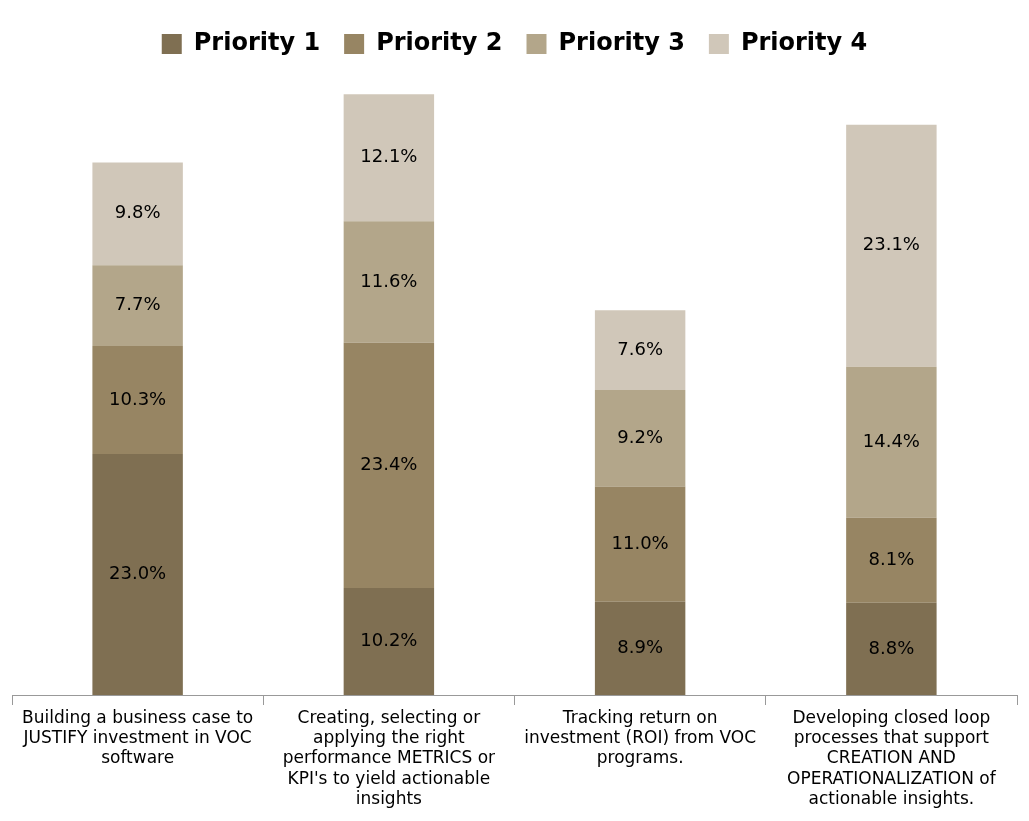 This screenshot has height=821, width=1029. I want to click on data-label: 10.2%, so click(389, 640).